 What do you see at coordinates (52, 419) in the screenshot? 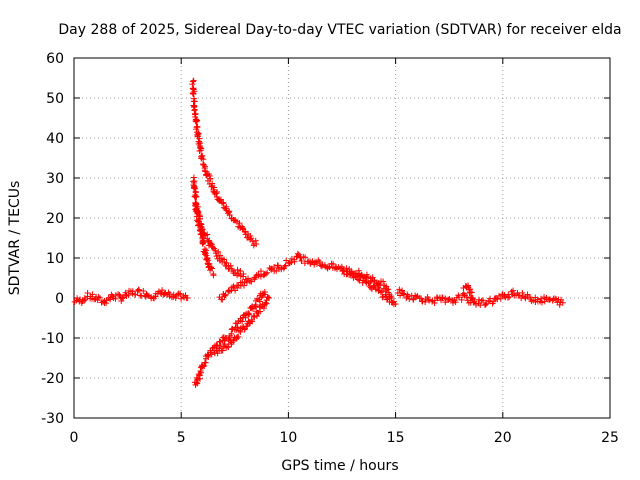
I see `y-tick-label: -30` at bounding box center [52, 419].